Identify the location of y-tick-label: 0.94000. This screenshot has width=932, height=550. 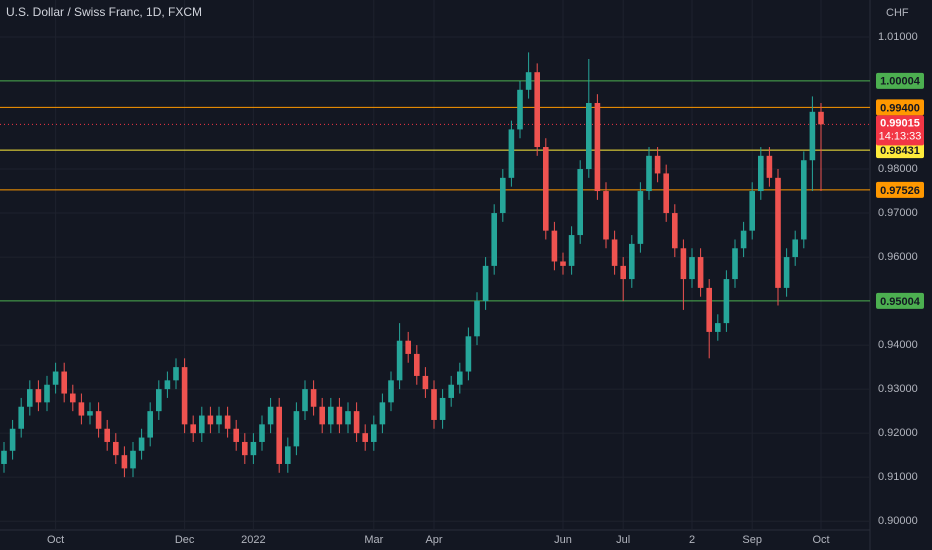
(898, 345).